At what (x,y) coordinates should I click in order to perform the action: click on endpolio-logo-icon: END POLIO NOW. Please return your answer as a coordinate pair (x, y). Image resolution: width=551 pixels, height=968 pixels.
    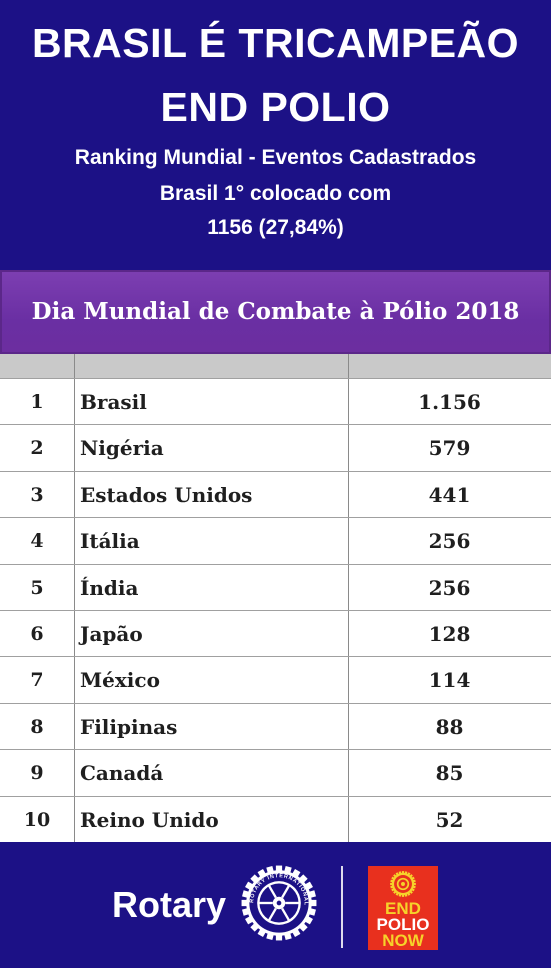
    Looking at the image, I should click on (403, 908).